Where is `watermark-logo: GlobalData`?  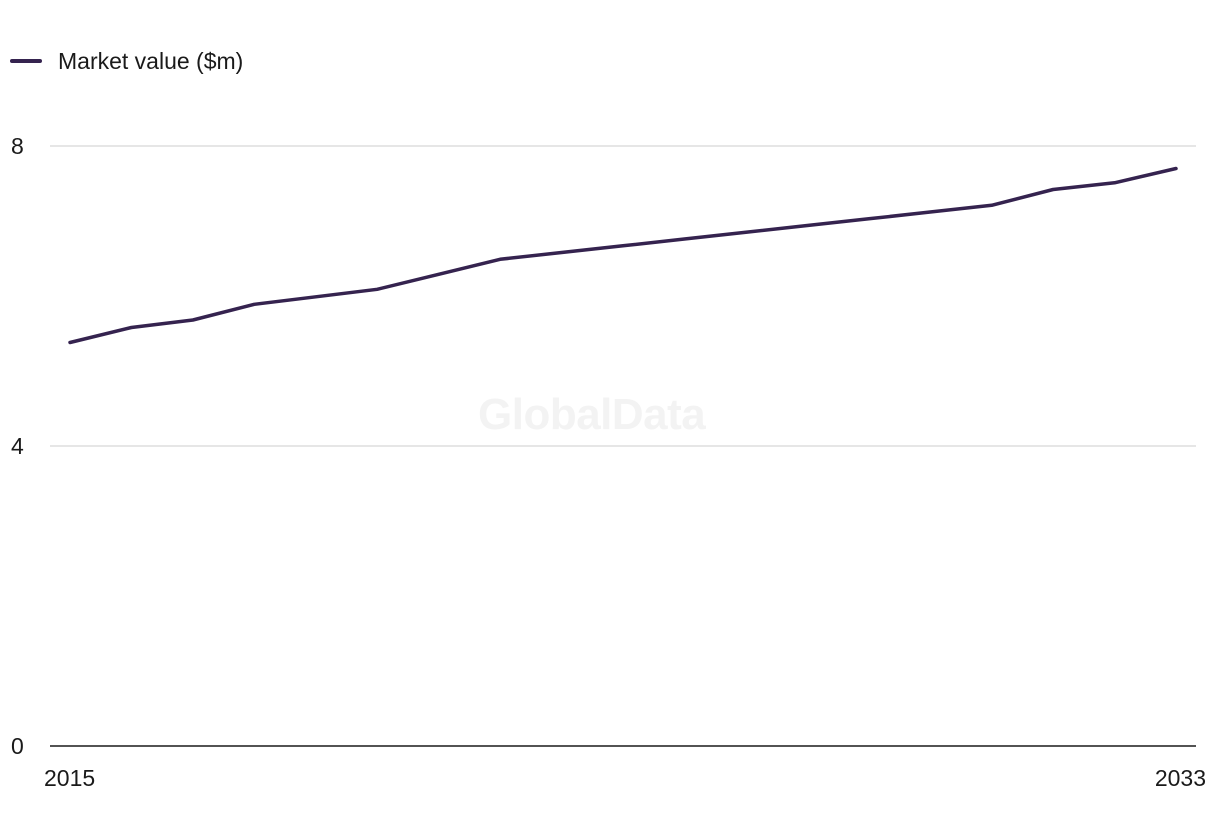
watermark-logo: GlobalData is located at coordinates (592, 414).